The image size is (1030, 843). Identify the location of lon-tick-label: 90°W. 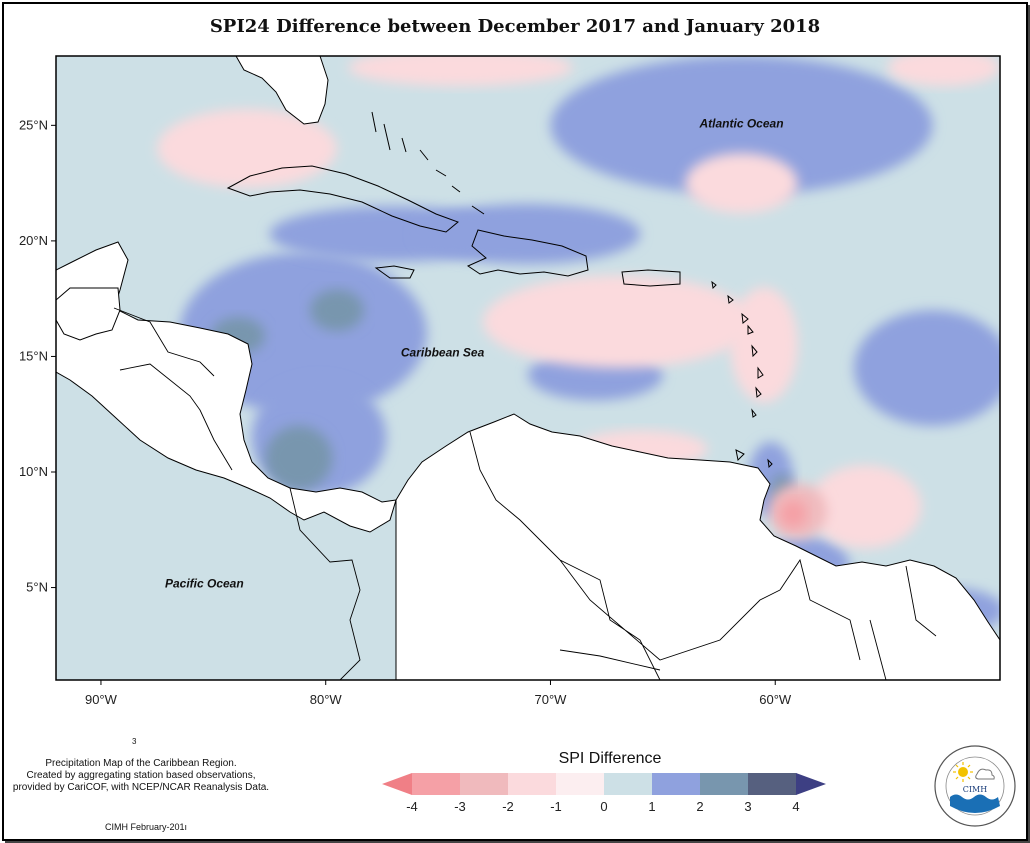
(101, 699).